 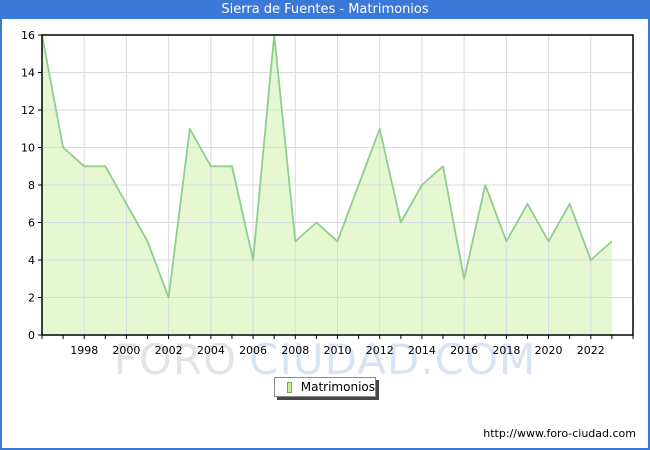 What do you see at coordinates (211, 350) in the screenshot?
I see `x-tick-label: 2004` at bounding box center [211, 350].